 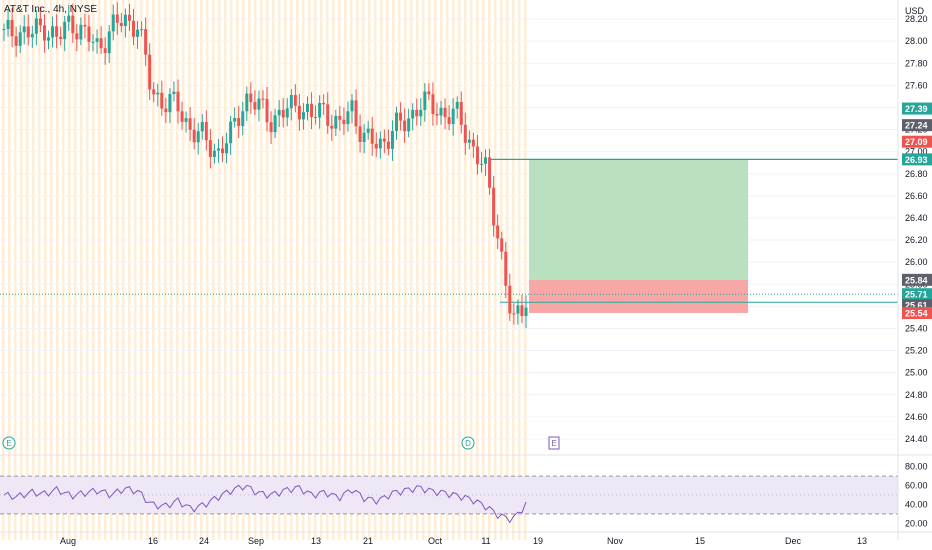 I want to click on time-tick-label: 15, so click(x=700, y=541).